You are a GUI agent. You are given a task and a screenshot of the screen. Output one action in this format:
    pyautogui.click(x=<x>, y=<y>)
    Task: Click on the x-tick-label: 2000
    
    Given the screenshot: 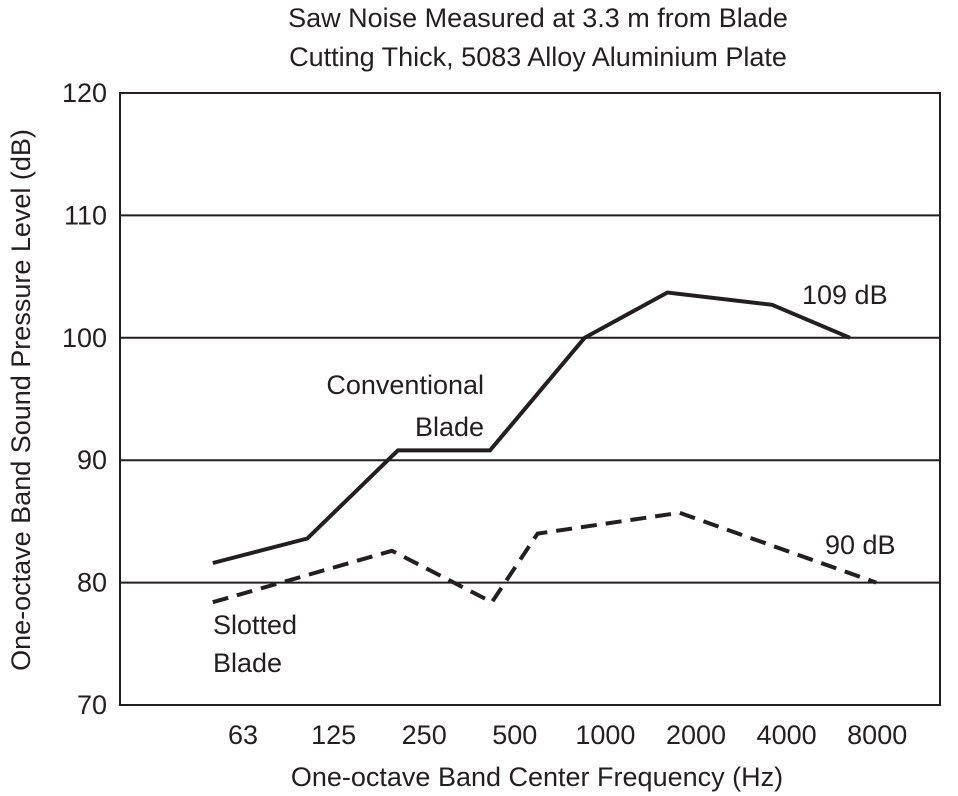 What is the action you would take?
    pyautogui.click(x=696, y=735)
    